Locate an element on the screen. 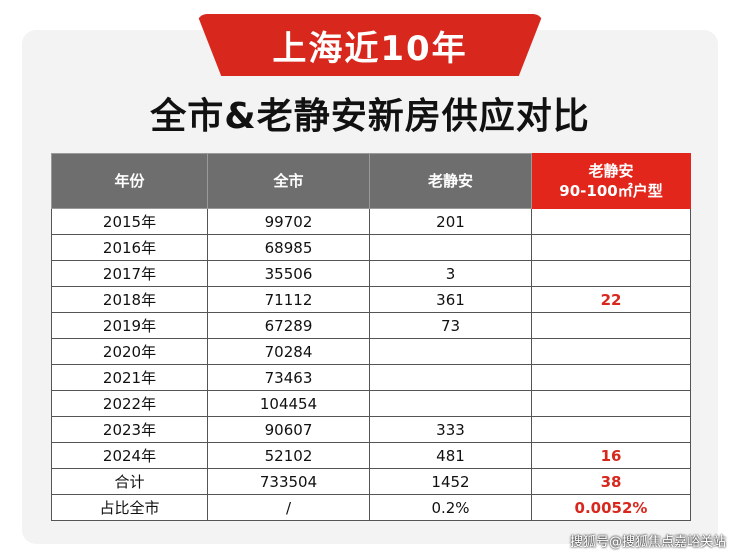  table-row: 2019年 67289 73 is located at coordinates (371, 325).